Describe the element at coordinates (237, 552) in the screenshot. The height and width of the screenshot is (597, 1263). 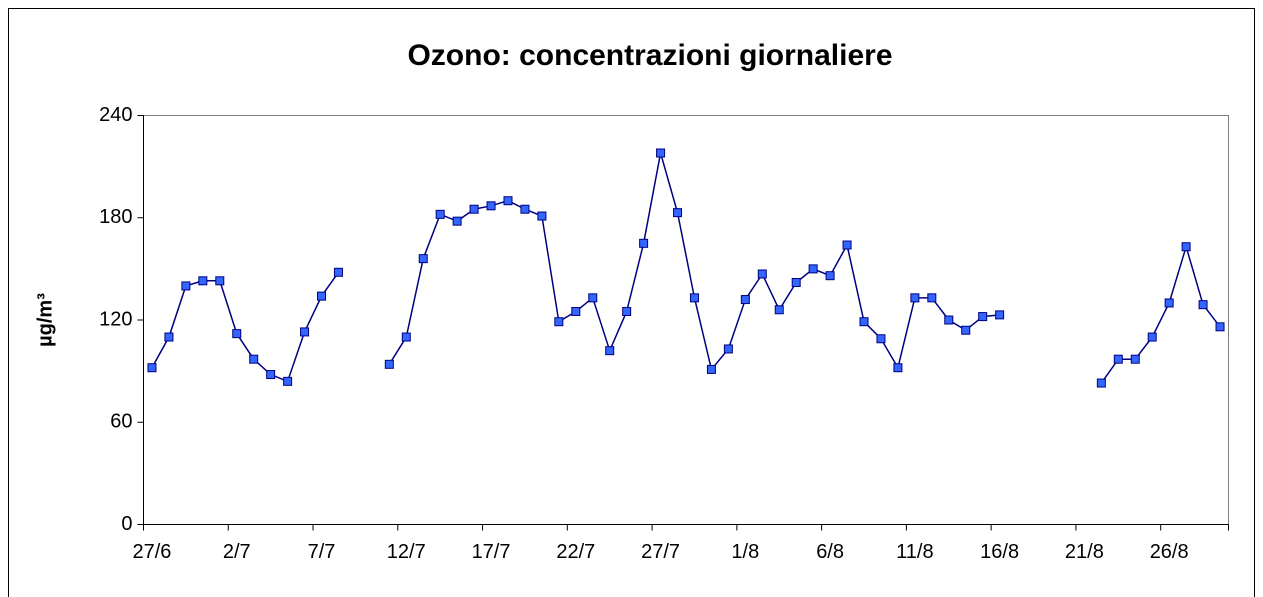
I see `x-tick-label: 2/7` at that location.